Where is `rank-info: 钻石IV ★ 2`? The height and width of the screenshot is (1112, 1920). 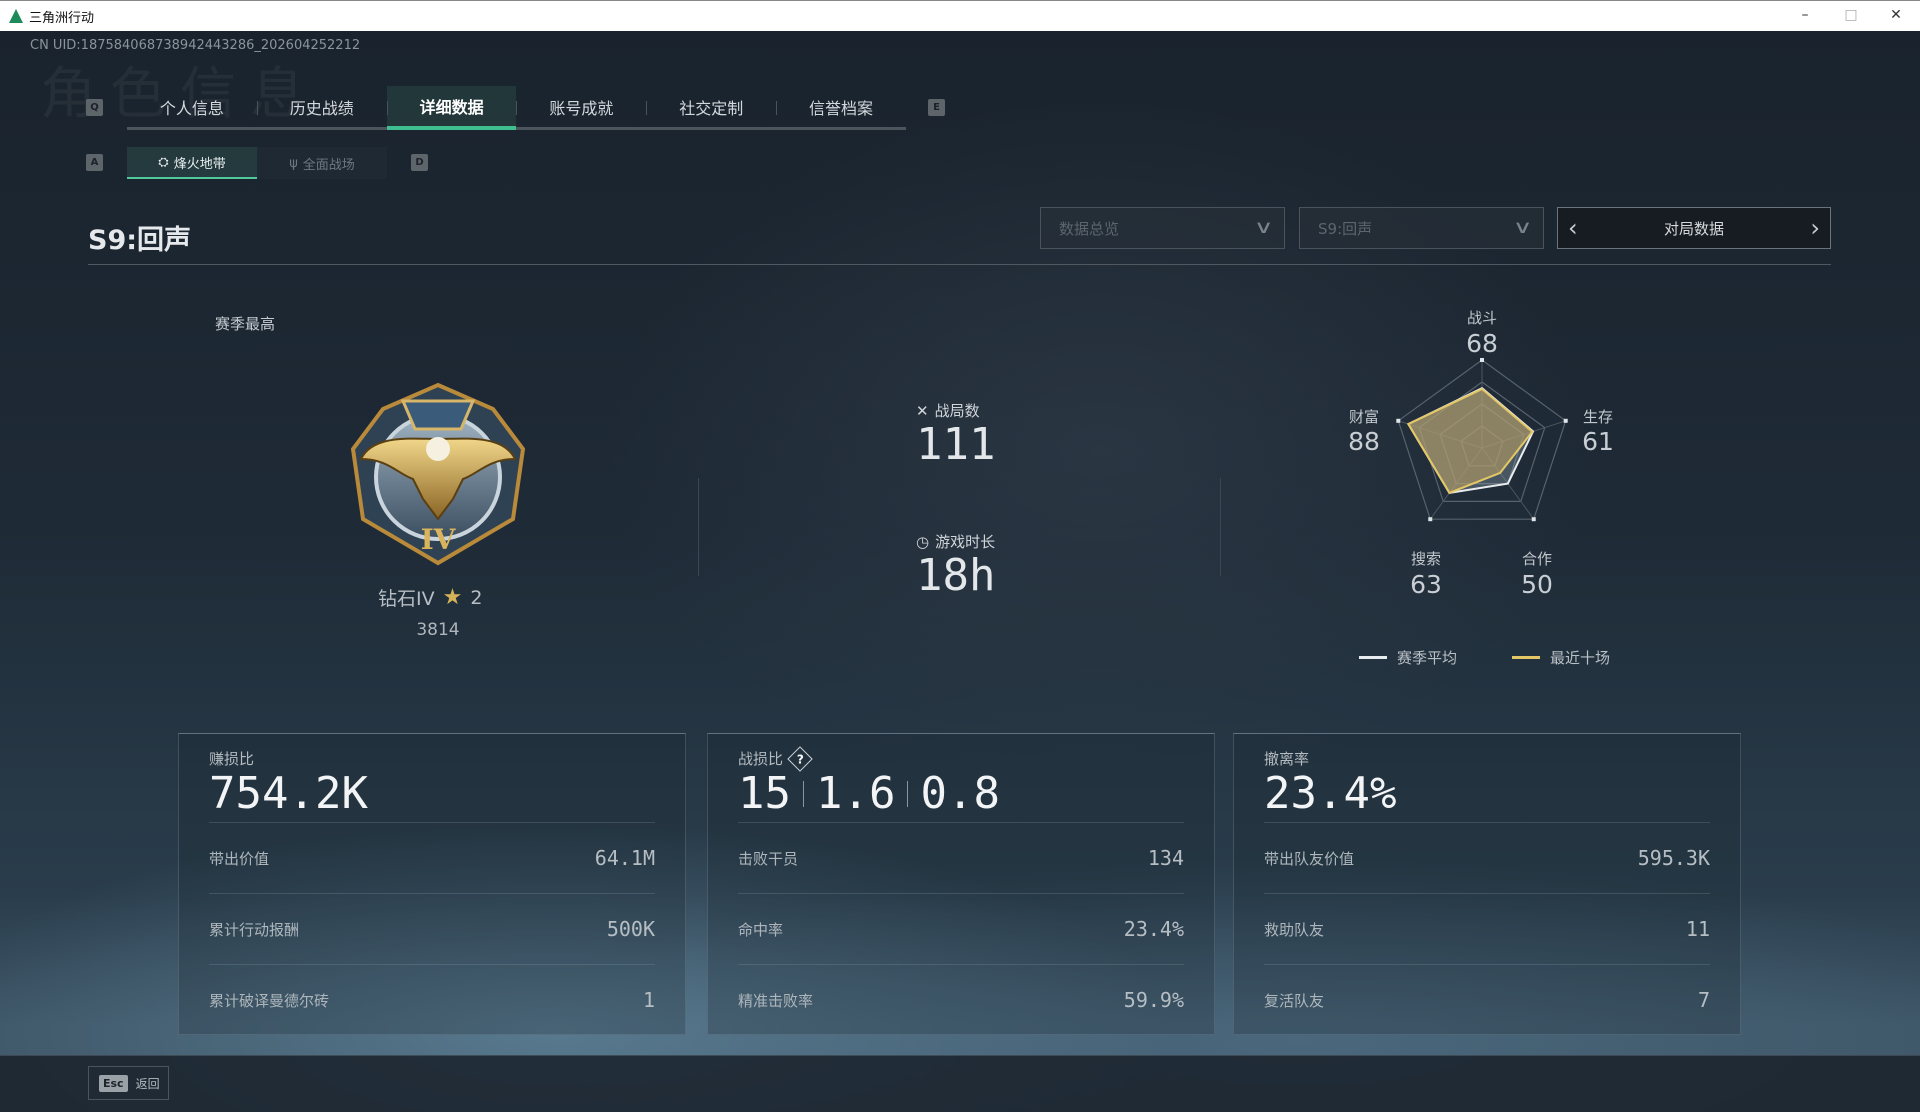
rank-info: 钻石IV ★ 2 is located at coordinates (430, 597).